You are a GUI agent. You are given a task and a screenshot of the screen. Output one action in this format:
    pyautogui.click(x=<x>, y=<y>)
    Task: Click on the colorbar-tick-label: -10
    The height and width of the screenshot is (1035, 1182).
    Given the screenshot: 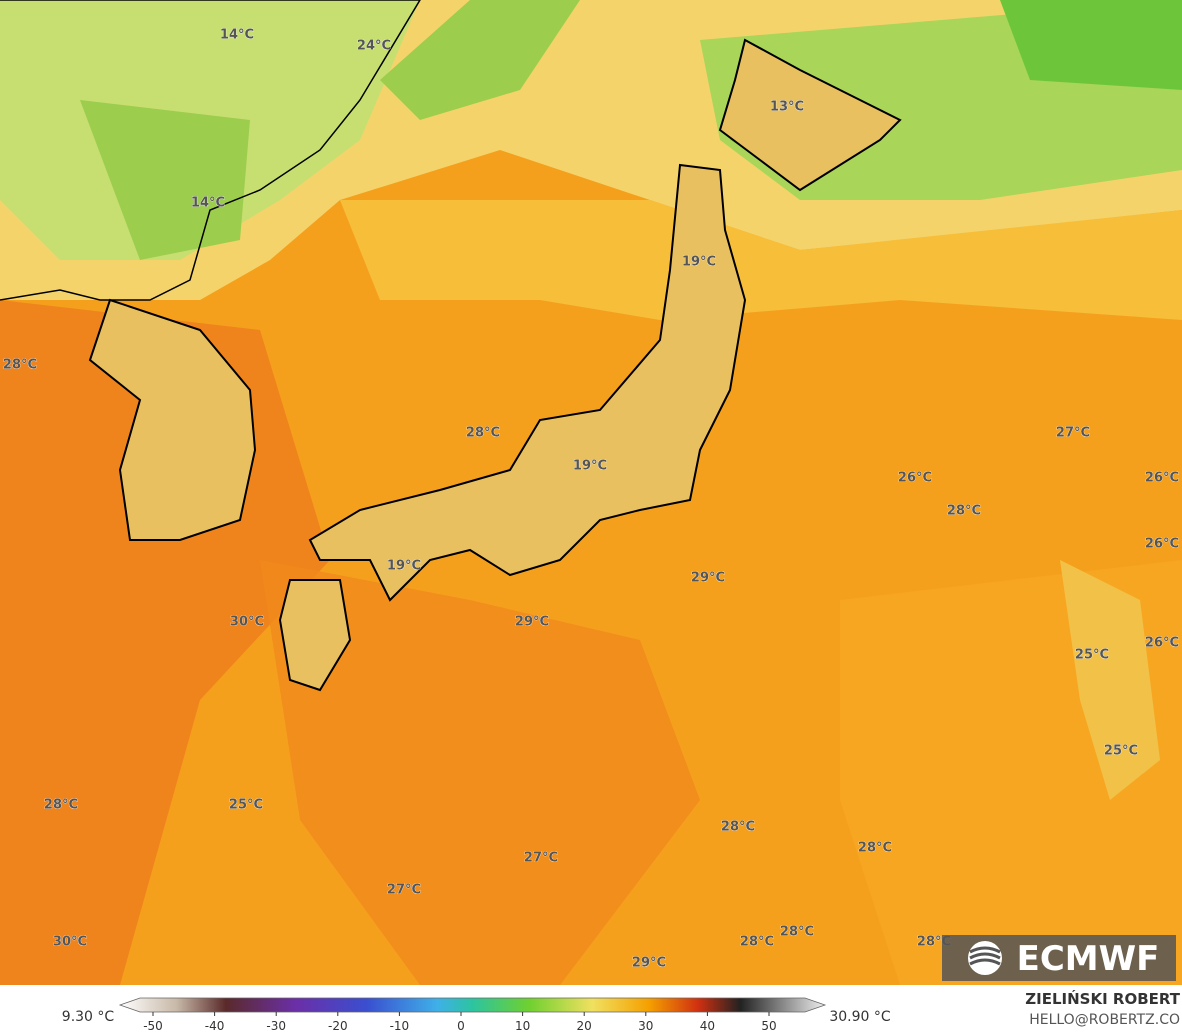 What is the action you would take?
    pyautogui.click(x=400, y=1026)
    